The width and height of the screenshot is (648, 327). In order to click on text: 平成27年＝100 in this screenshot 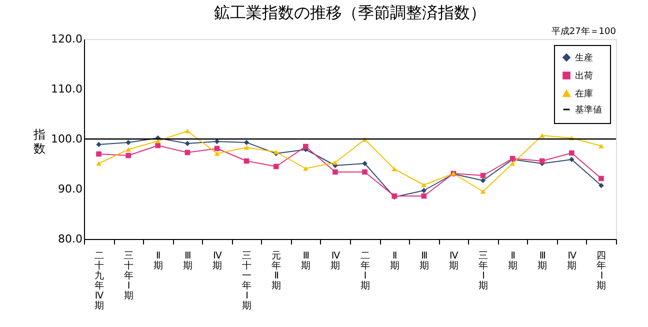, I will do `click(583, 31)`.